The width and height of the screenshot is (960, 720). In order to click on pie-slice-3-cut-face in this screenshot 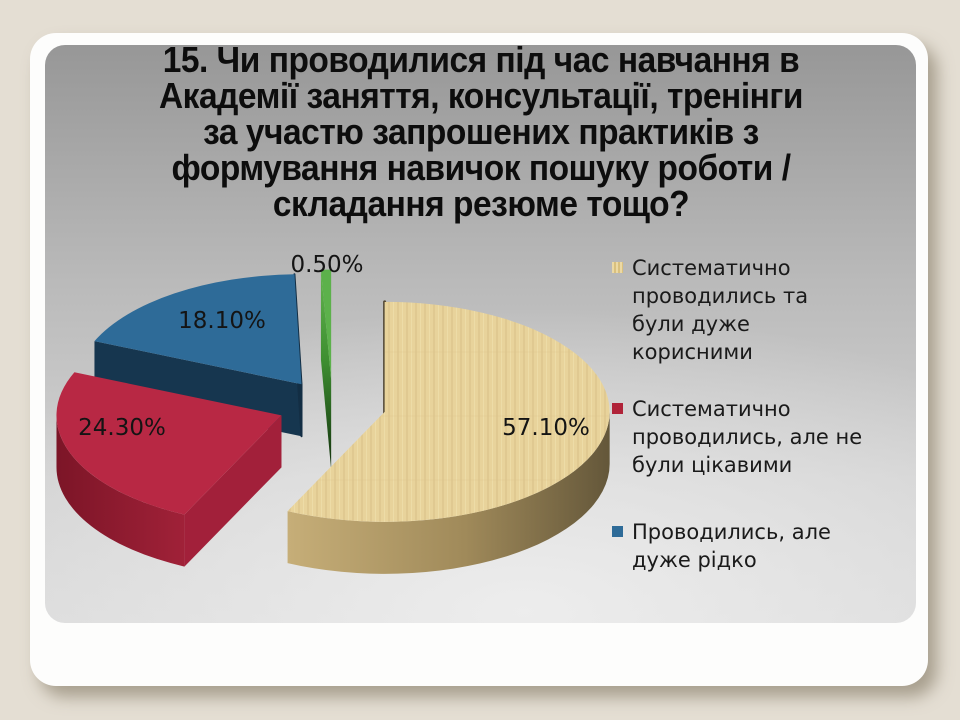, I will do `click(326, 369)`.